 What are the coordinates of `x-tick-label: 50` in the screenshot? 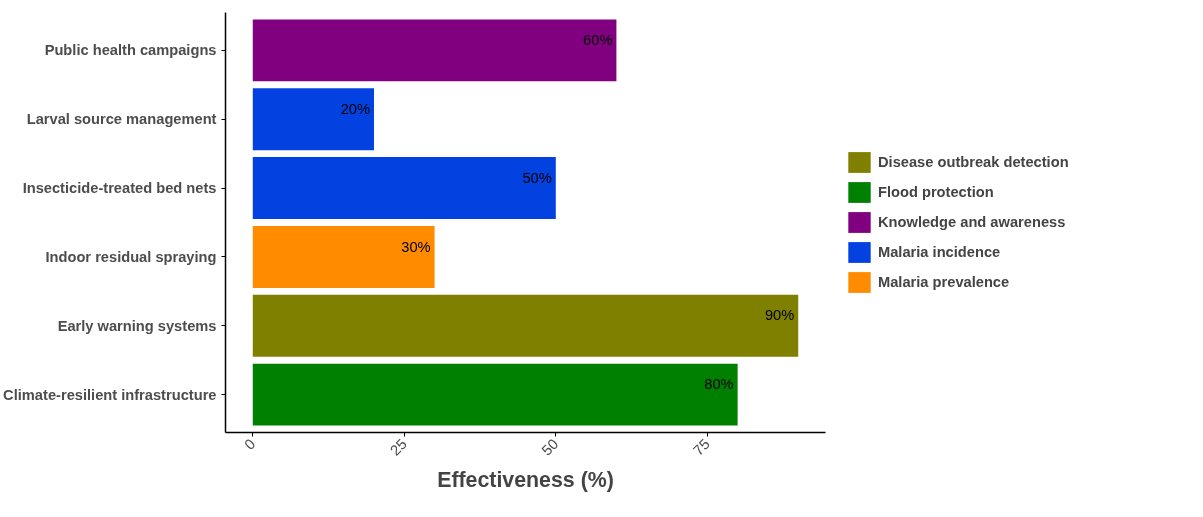 It's located at (550, 447).